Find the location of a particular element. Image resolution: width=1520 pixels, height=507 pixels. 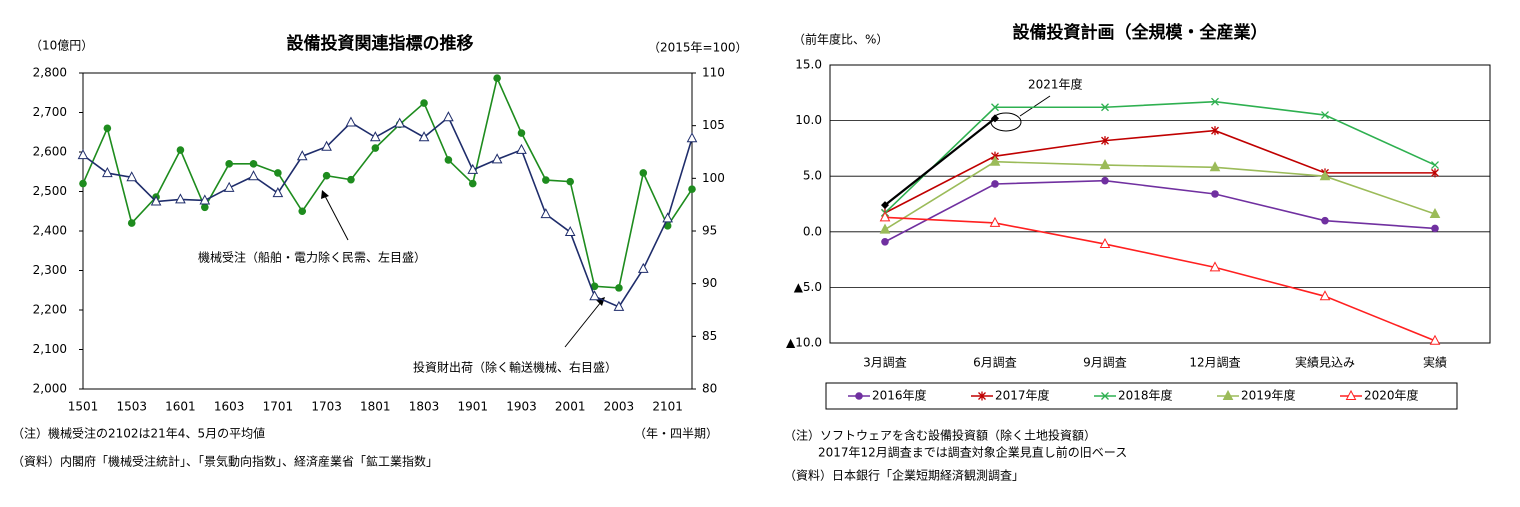

y-tick-label: 15.0 is located at coordinates (808, 65).